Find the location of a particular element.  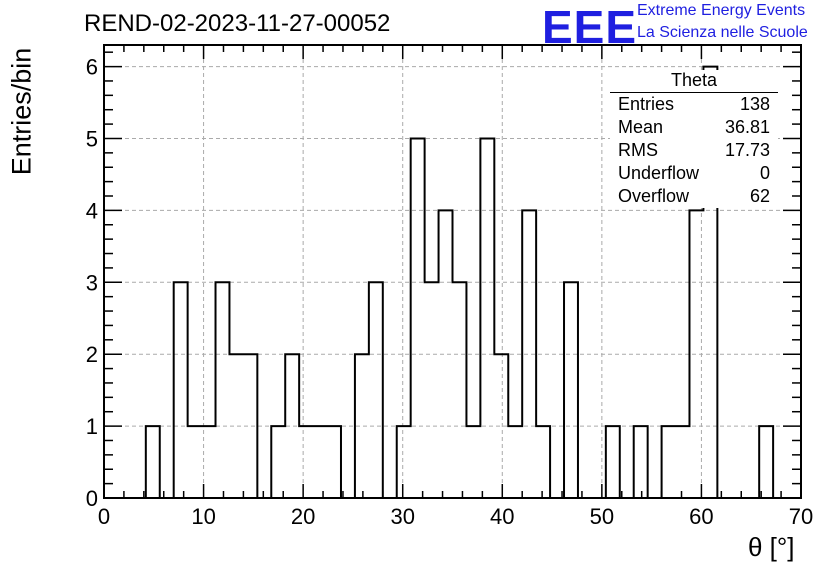

x-tick-label: 20 is located at coordinates (303, 516).